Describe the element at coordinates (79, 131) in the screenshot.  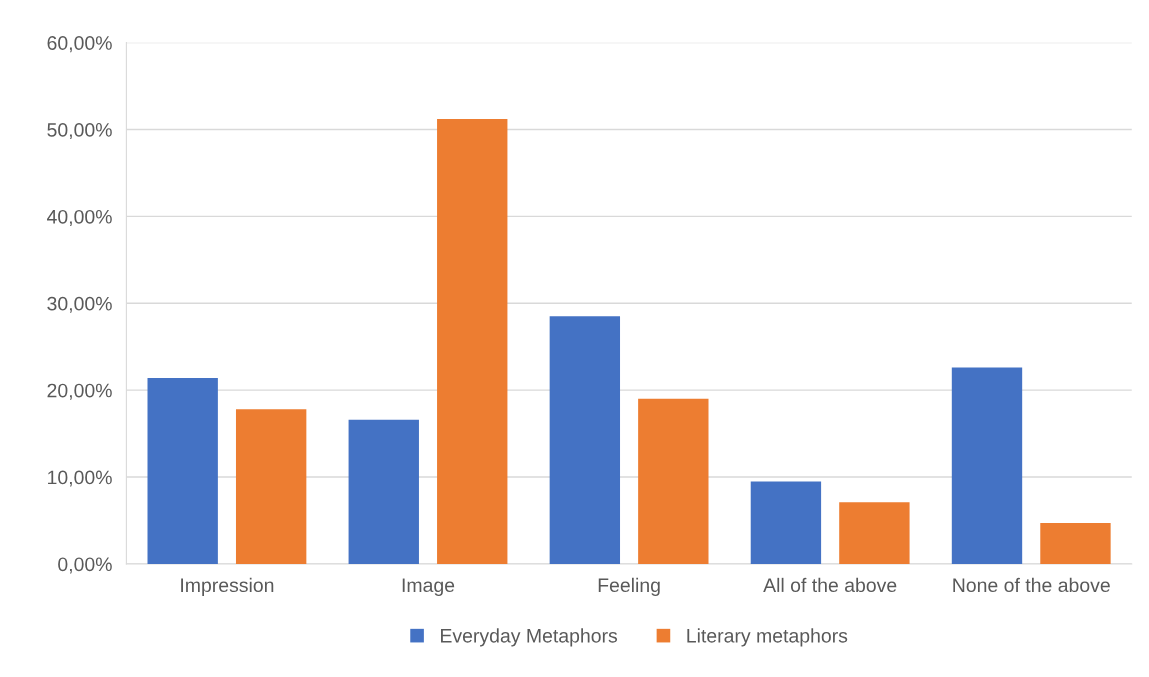
I see `y-tick-label: 50,00%` at that location.